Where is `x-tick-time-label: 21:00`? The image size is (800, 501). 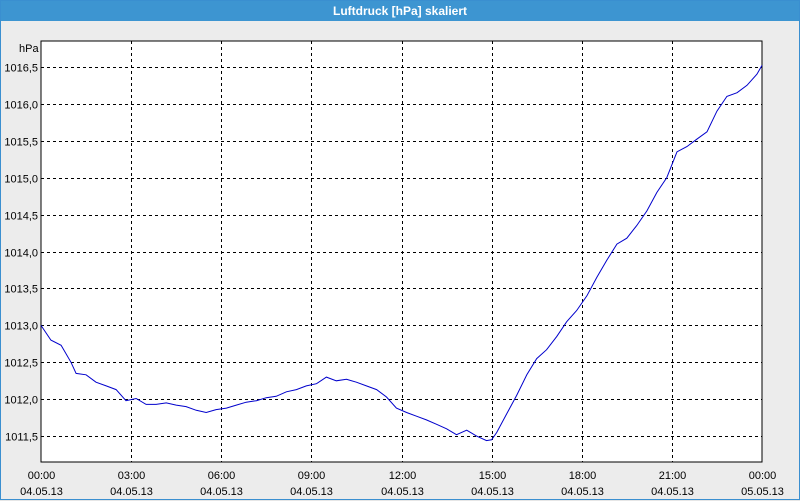
x-tick-time-label: 21:00 is located at coordinates (673, 476).